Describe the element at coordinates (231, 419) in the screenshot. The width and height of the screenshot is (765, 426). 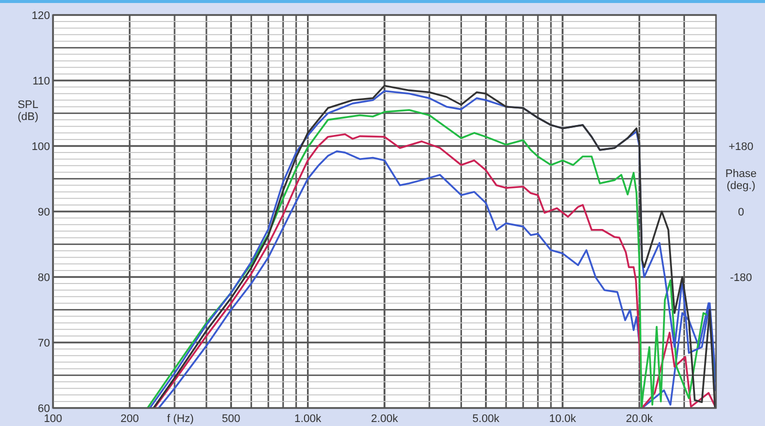
I see `x-tick-label: 500` at that location.